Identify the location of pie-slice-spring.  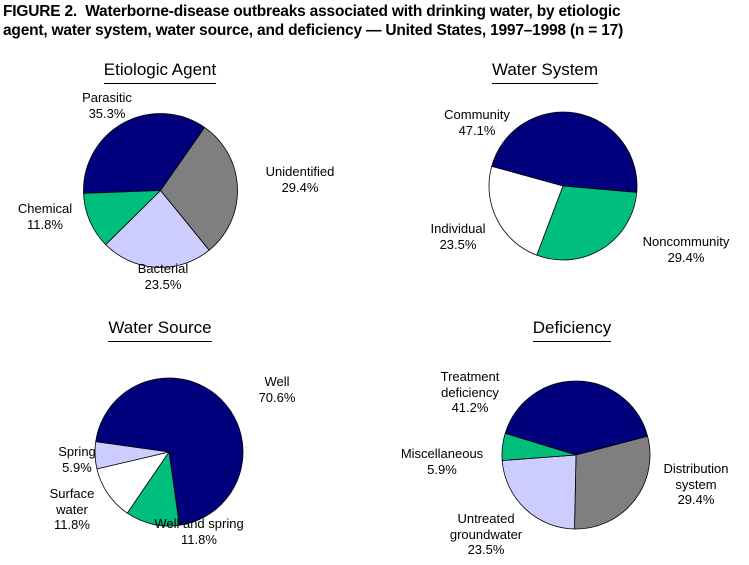
(132, 455).